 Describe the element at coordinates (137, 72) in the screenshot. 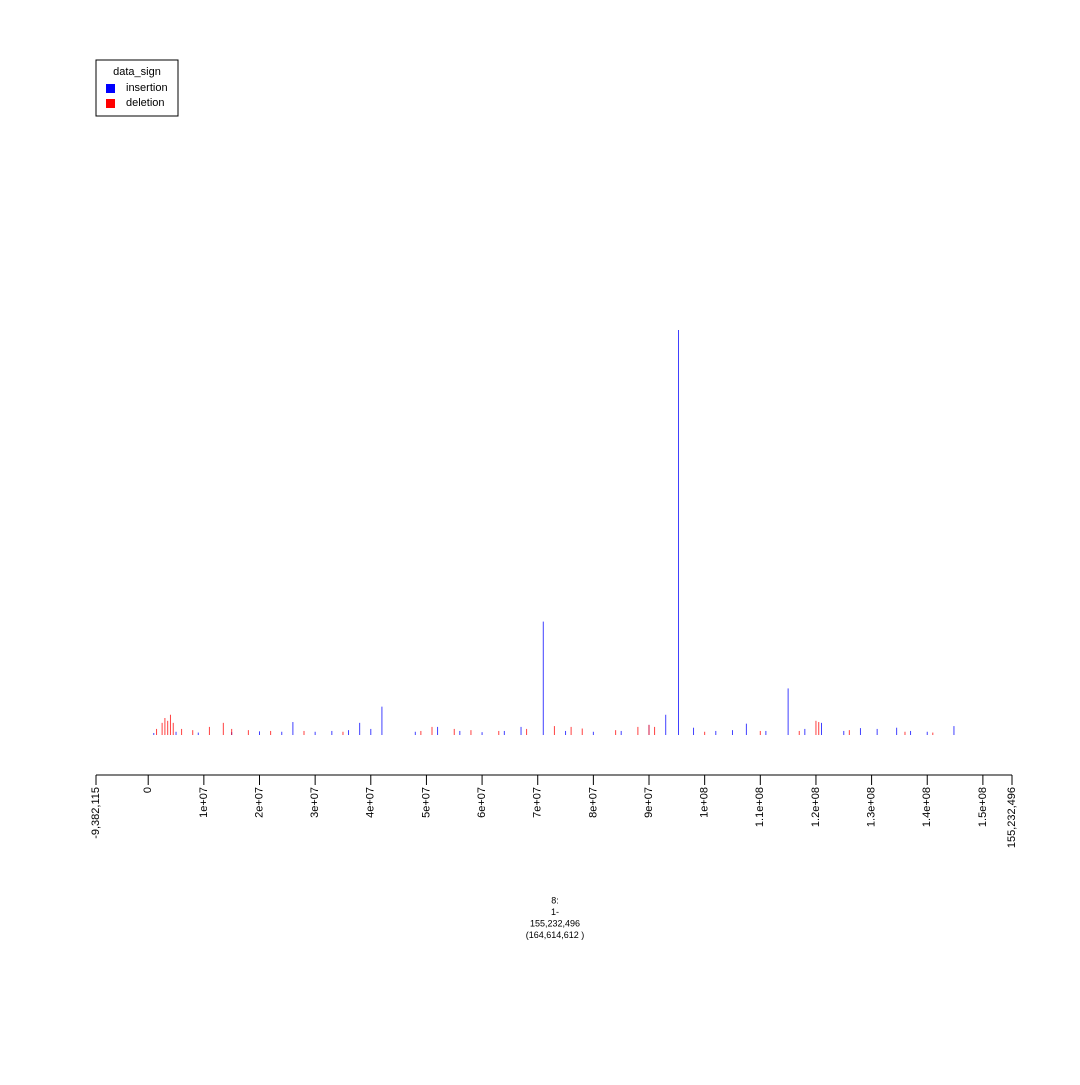

I see `legend-title: data_sign` at that location.